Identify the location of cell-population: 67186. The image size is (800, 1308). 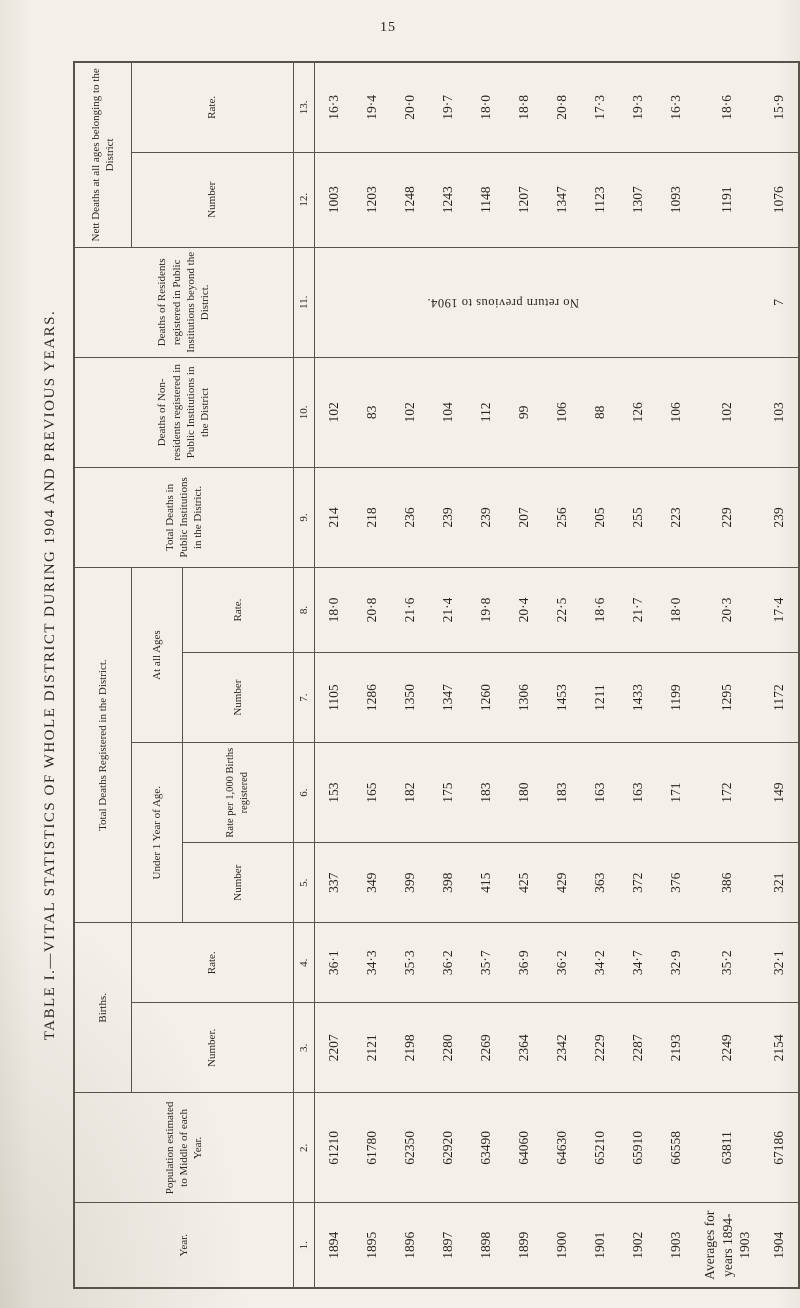
(779, 1147).